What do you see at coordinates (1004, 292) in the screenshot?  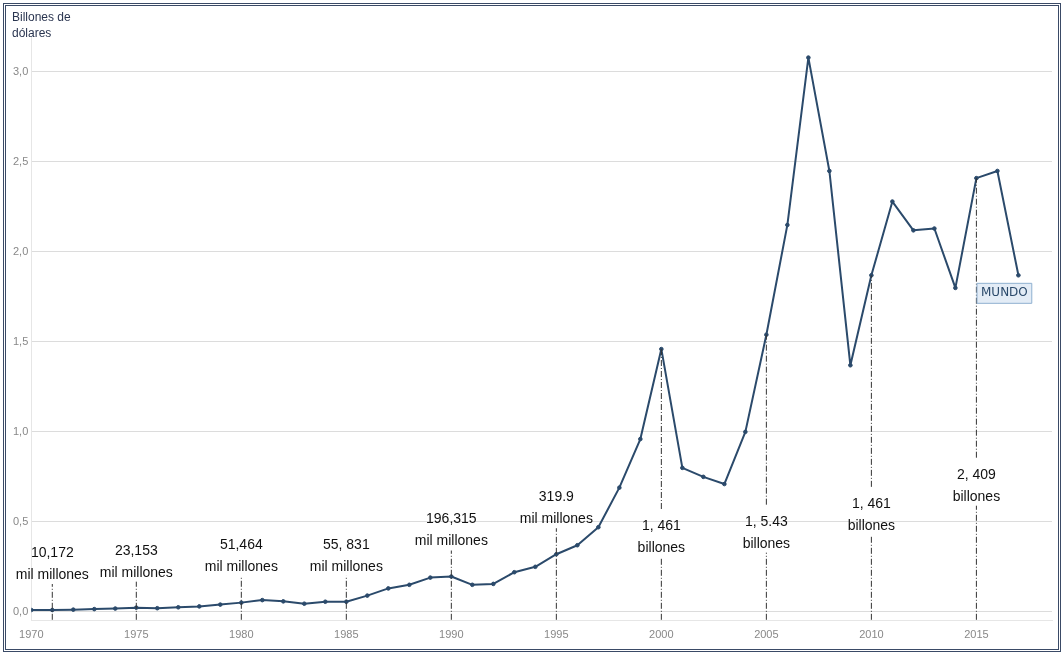 I see `series-label: MUNDO` at bounding box center [1004, 292].